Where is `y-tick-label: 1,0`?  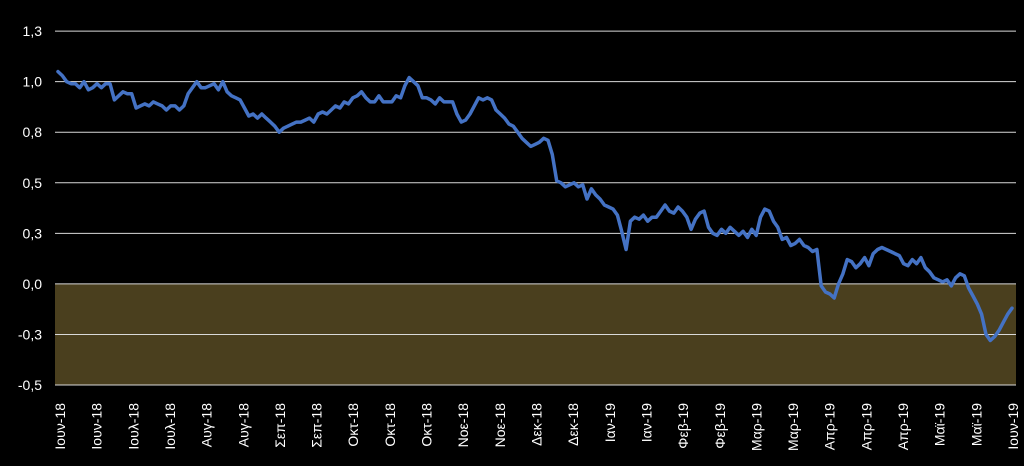
y-tick-label: 1,0 is located at coordinates (33, 82).